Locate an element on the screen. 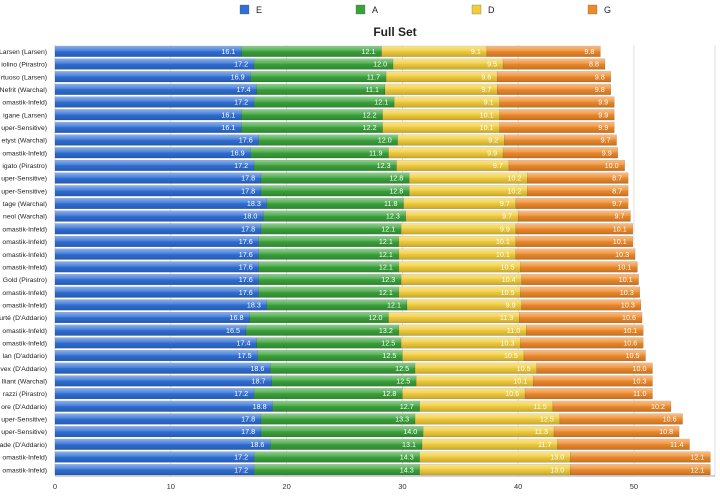 The image size is (720, 500). x-tick-label: 10 is located at coordinates (171, 486).